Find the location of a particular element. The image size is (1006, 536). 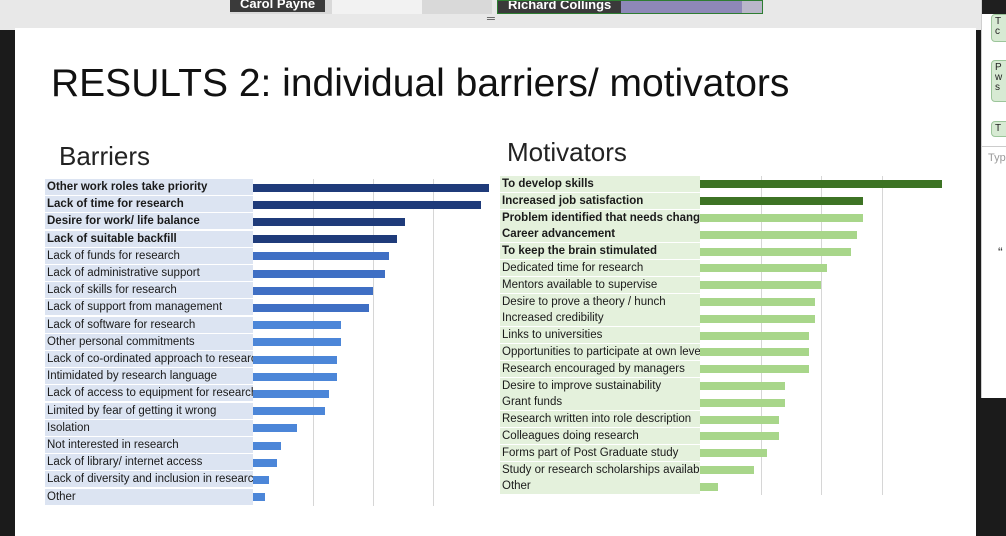

category-label: Research encouraged by managers is located at coordinates (600, 368).